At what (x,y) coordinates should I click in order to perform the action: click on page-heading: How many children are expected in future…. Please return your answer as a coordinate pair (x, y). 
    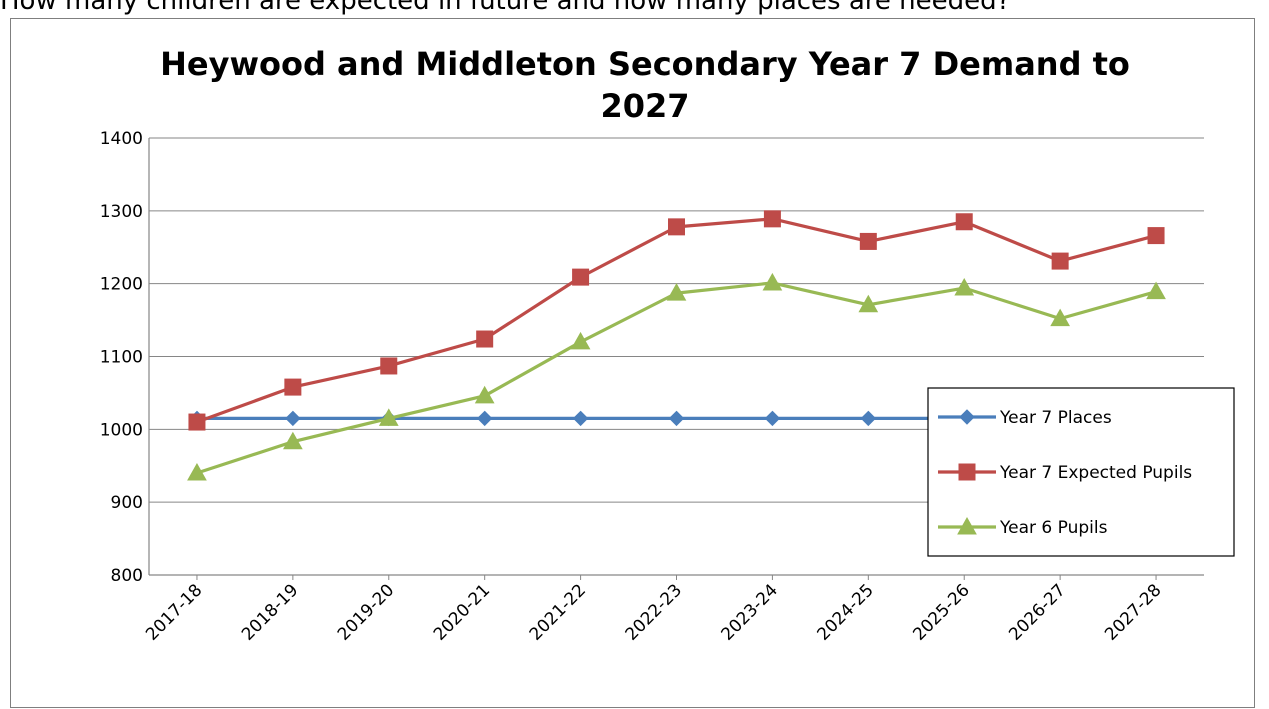
    Looking at the image, I should click on (505, 8).